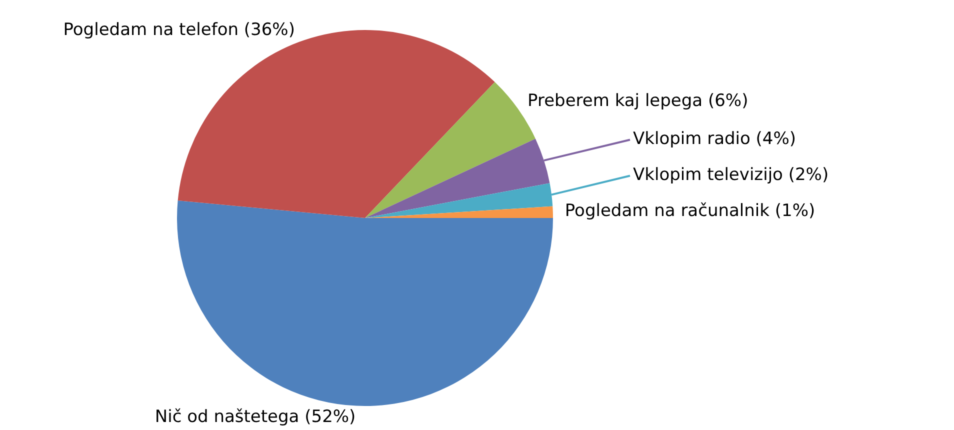  I want to click on slice-label: Vklopim radio (4%), so click(714, 139).